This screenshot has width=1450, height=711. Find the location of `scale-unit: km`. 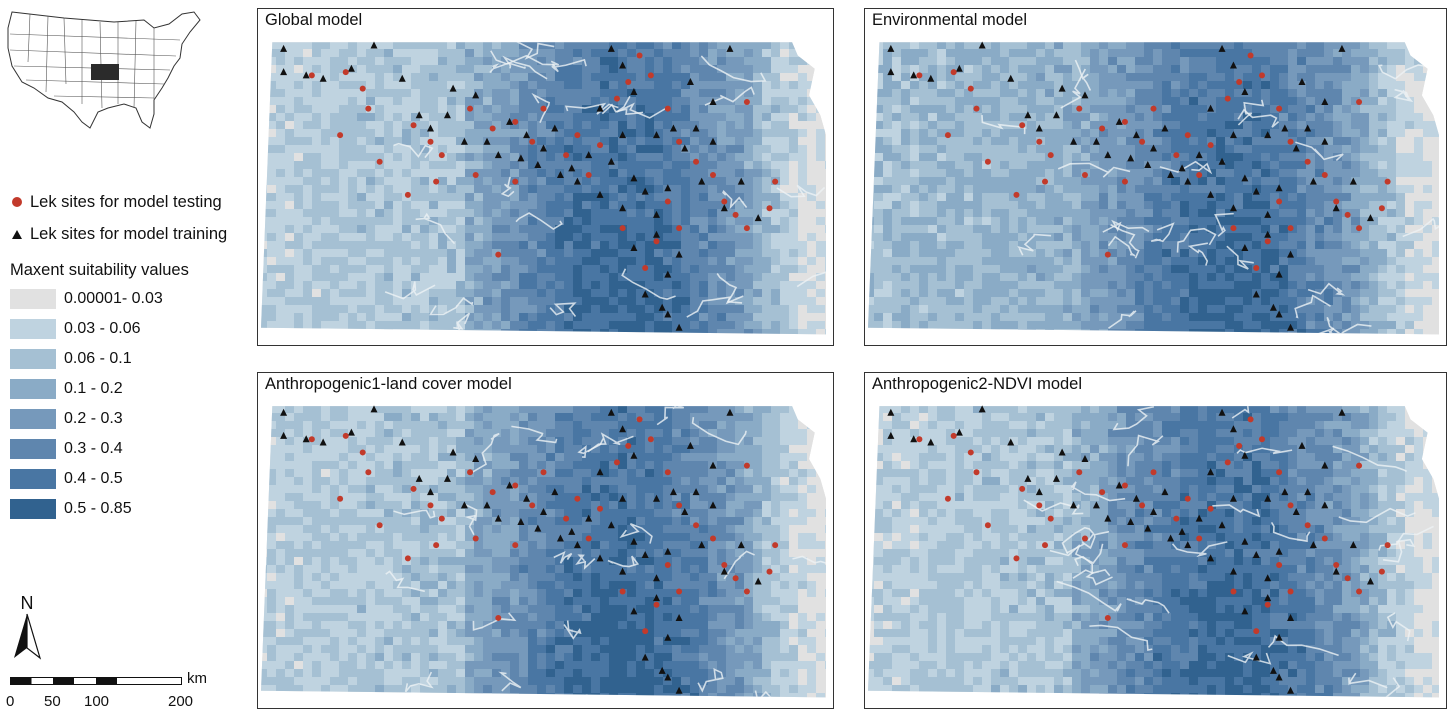

scale-unit: km is located at coordinates (197, 678).